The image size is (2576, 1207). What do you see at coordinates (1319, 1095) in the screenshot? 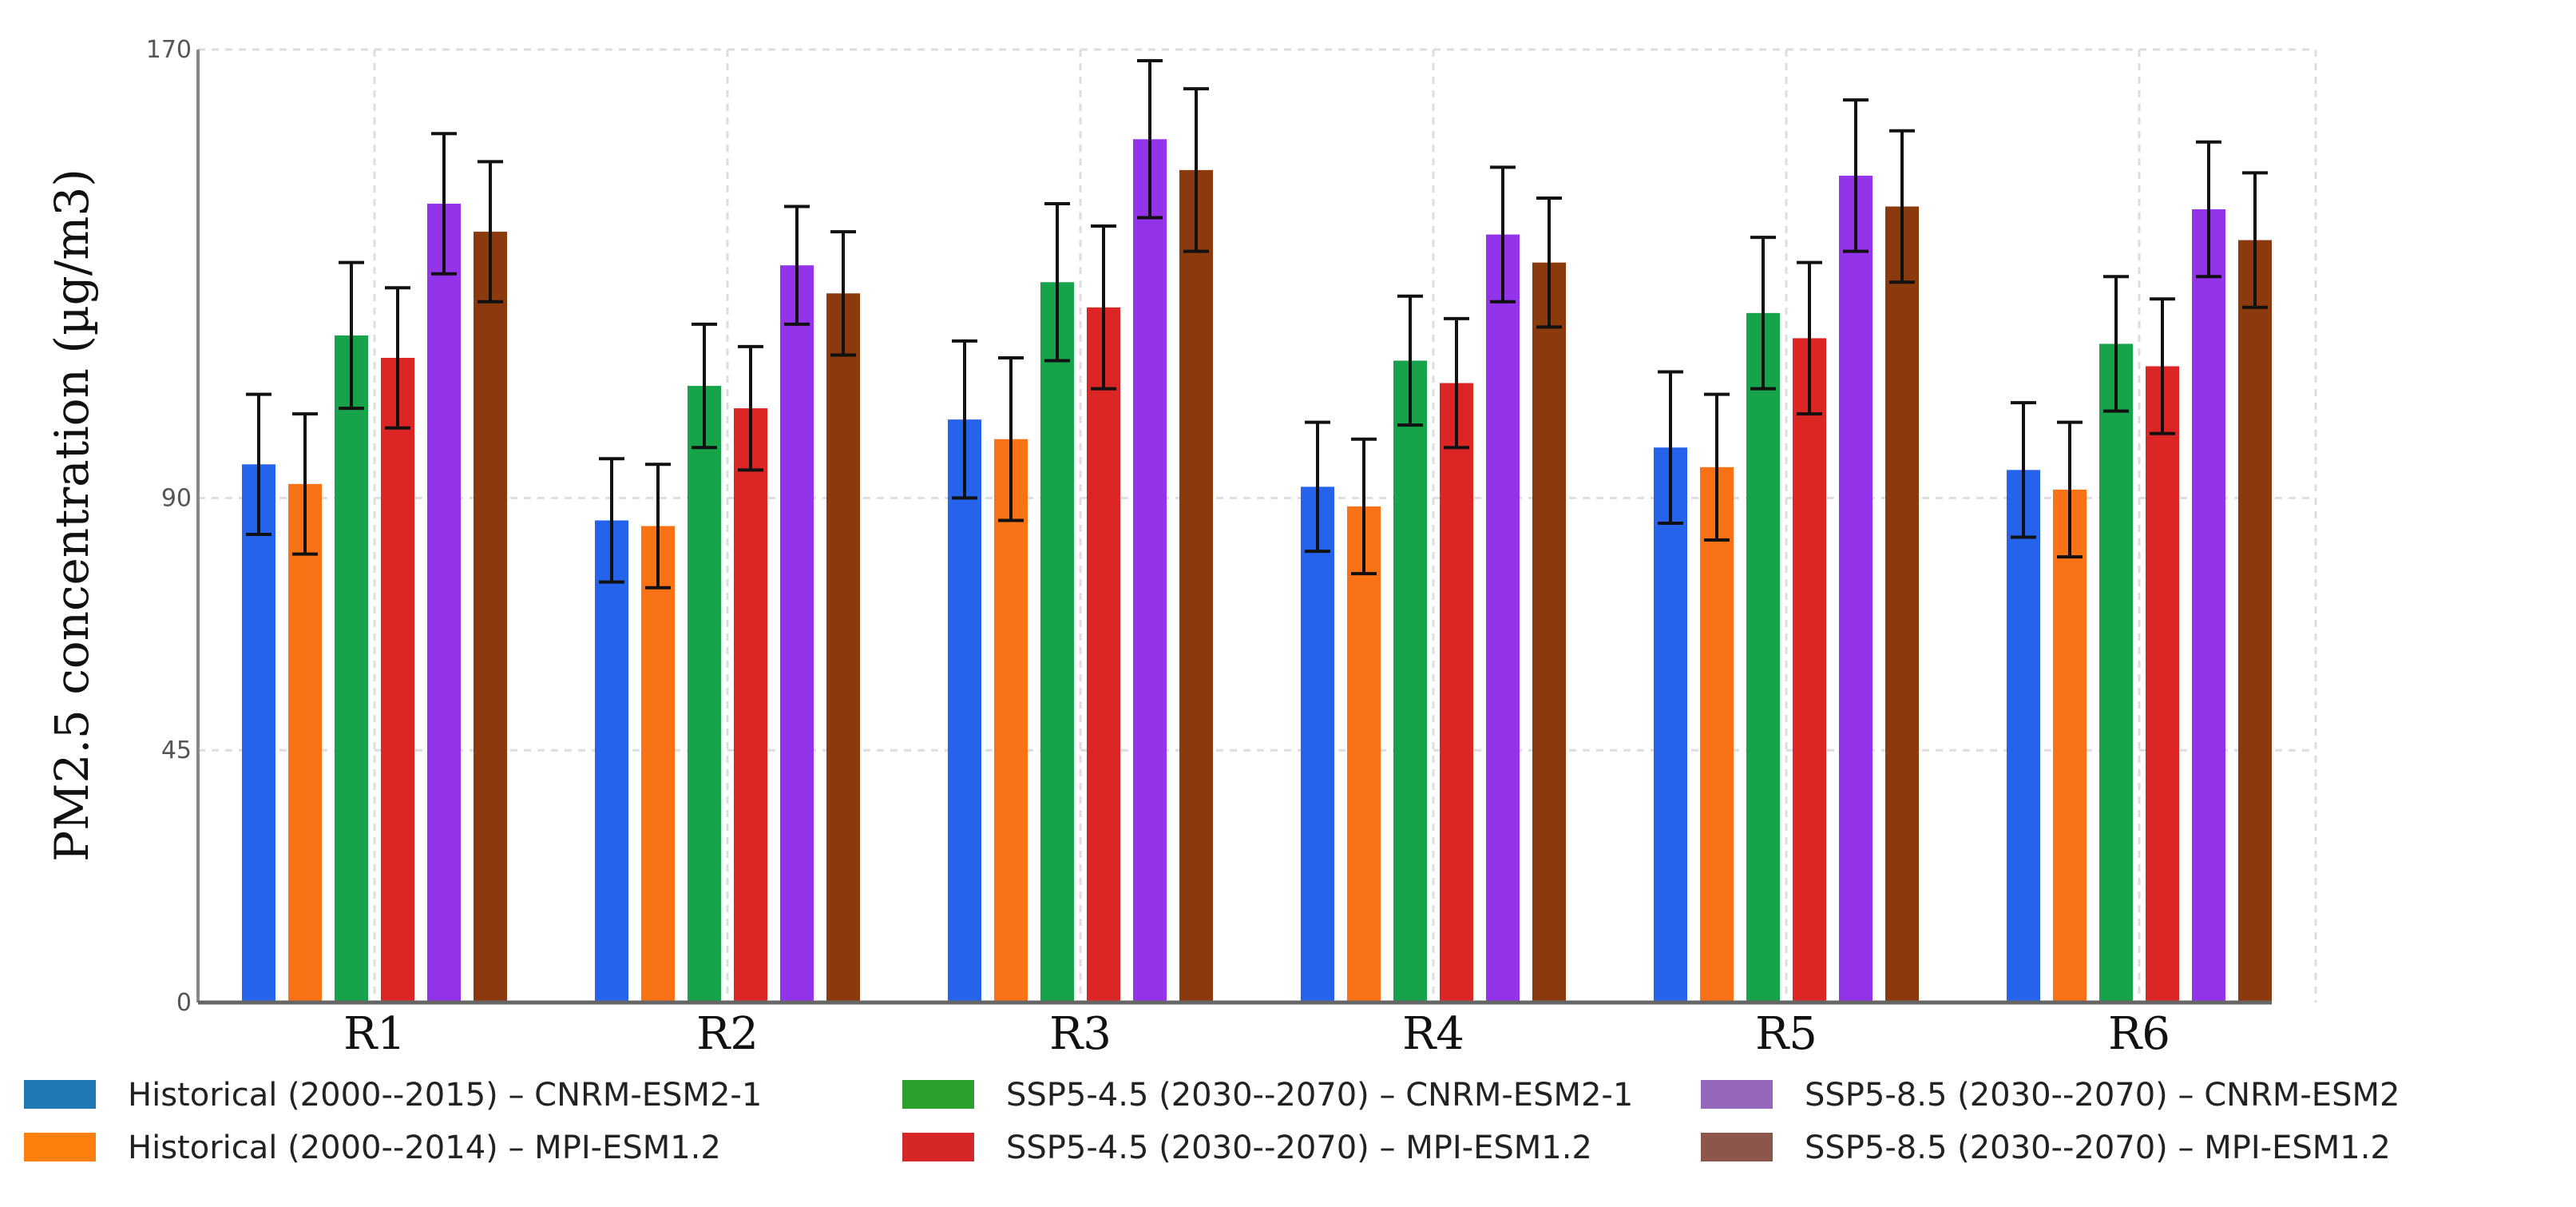
I see `legend-label: SSP5-4.5 (2030--2070) – CNRM-ESM2-1` at bounding box center [1319, 1095].